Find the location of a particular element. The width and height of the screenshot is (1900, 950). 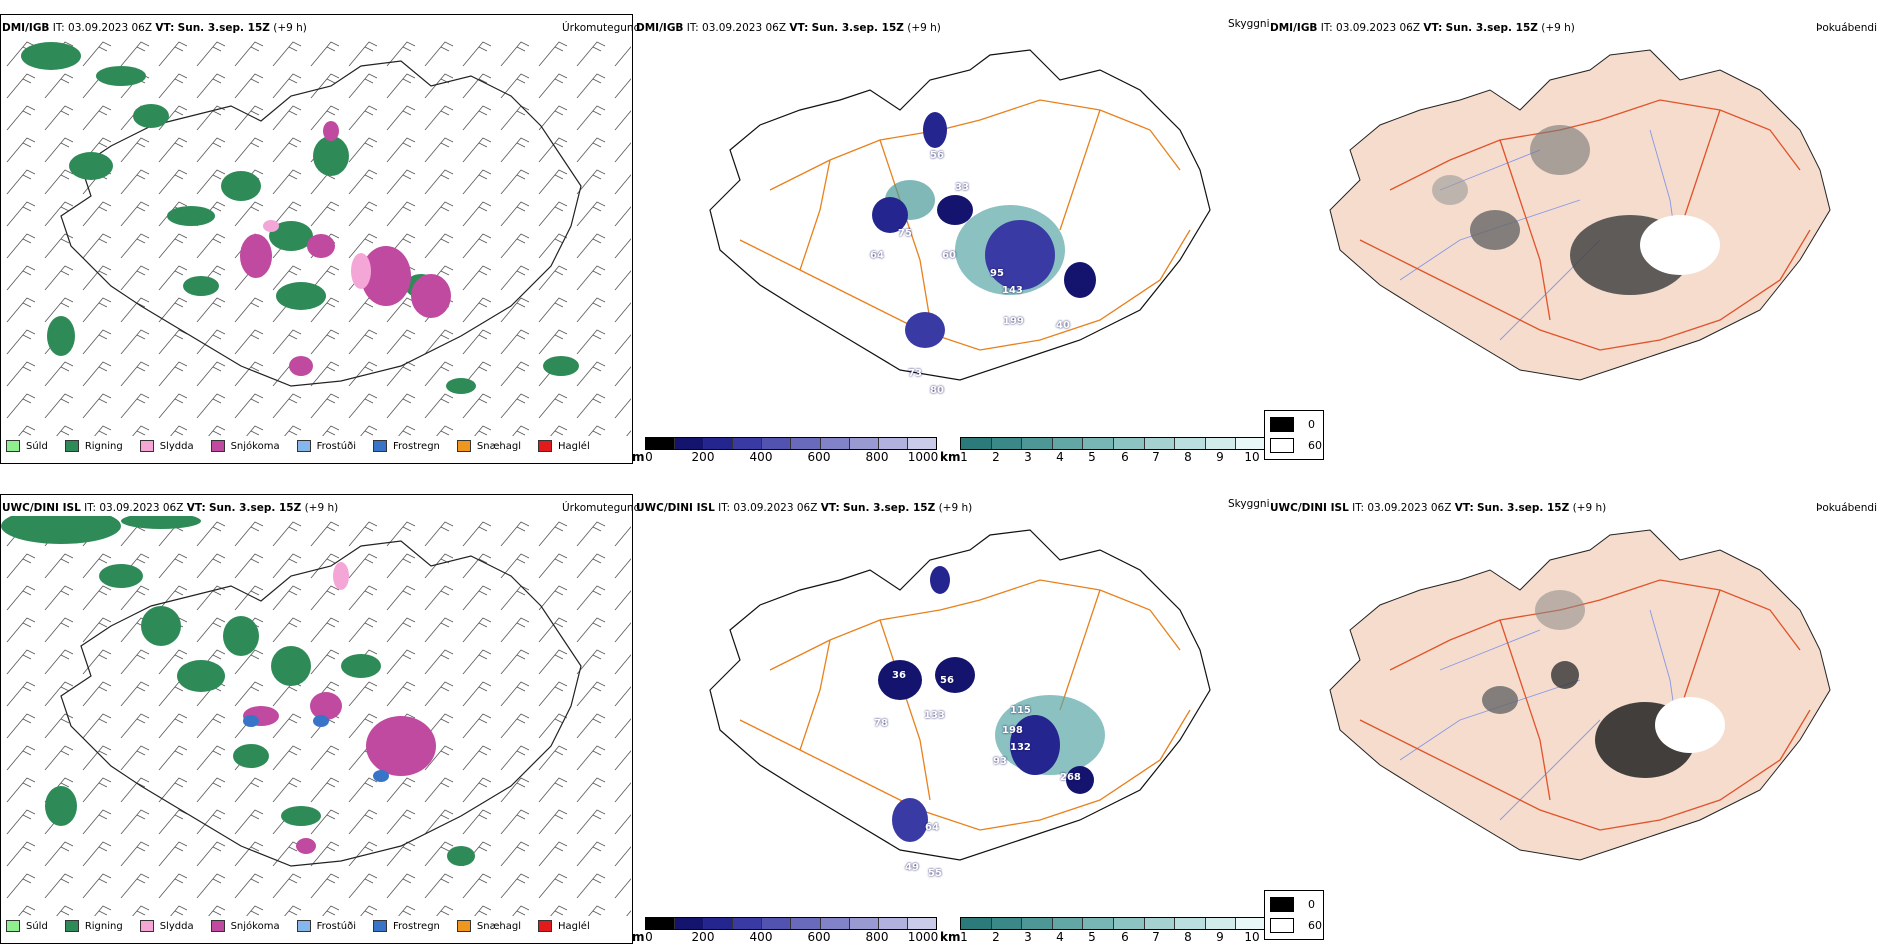

legend-item: Frostúði is located at coordinates (326, 926).